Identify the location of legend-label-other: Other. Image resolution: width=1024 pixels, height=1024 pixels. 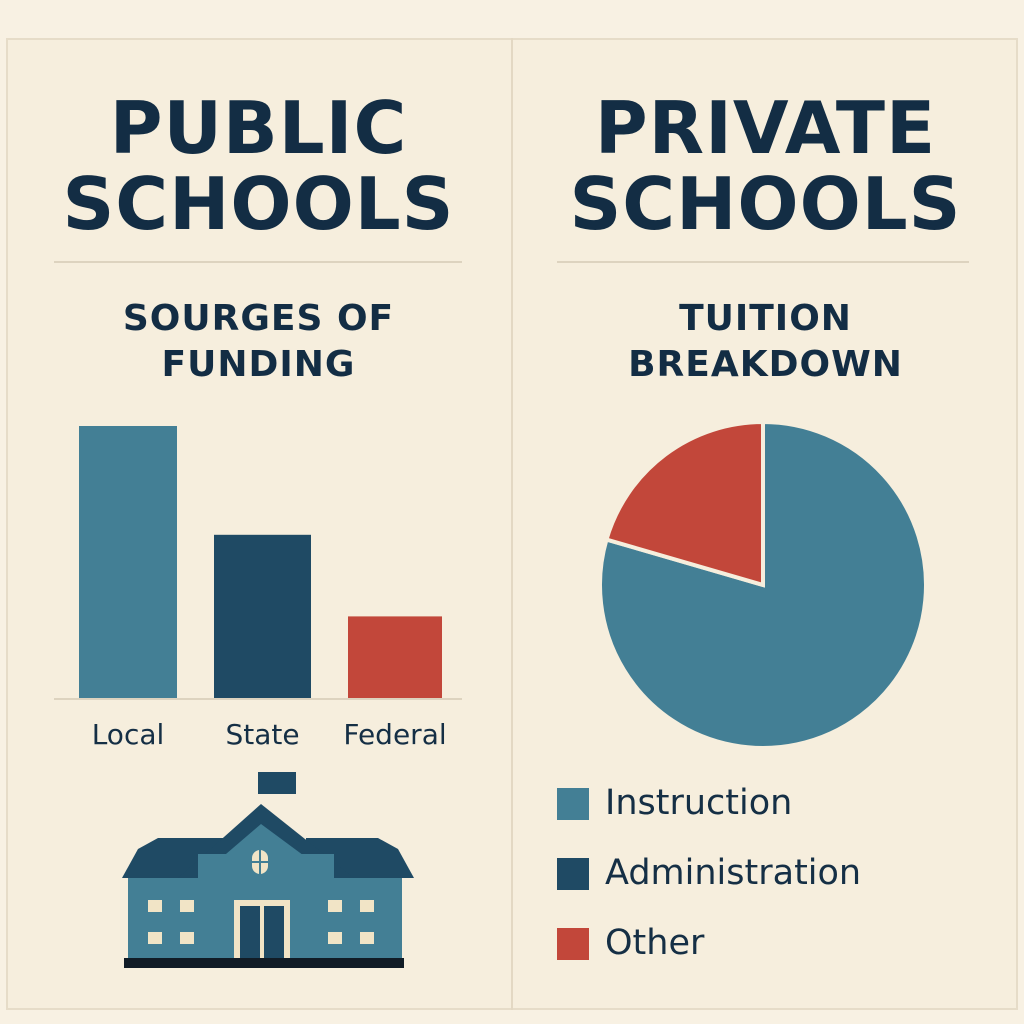
(655, 943).